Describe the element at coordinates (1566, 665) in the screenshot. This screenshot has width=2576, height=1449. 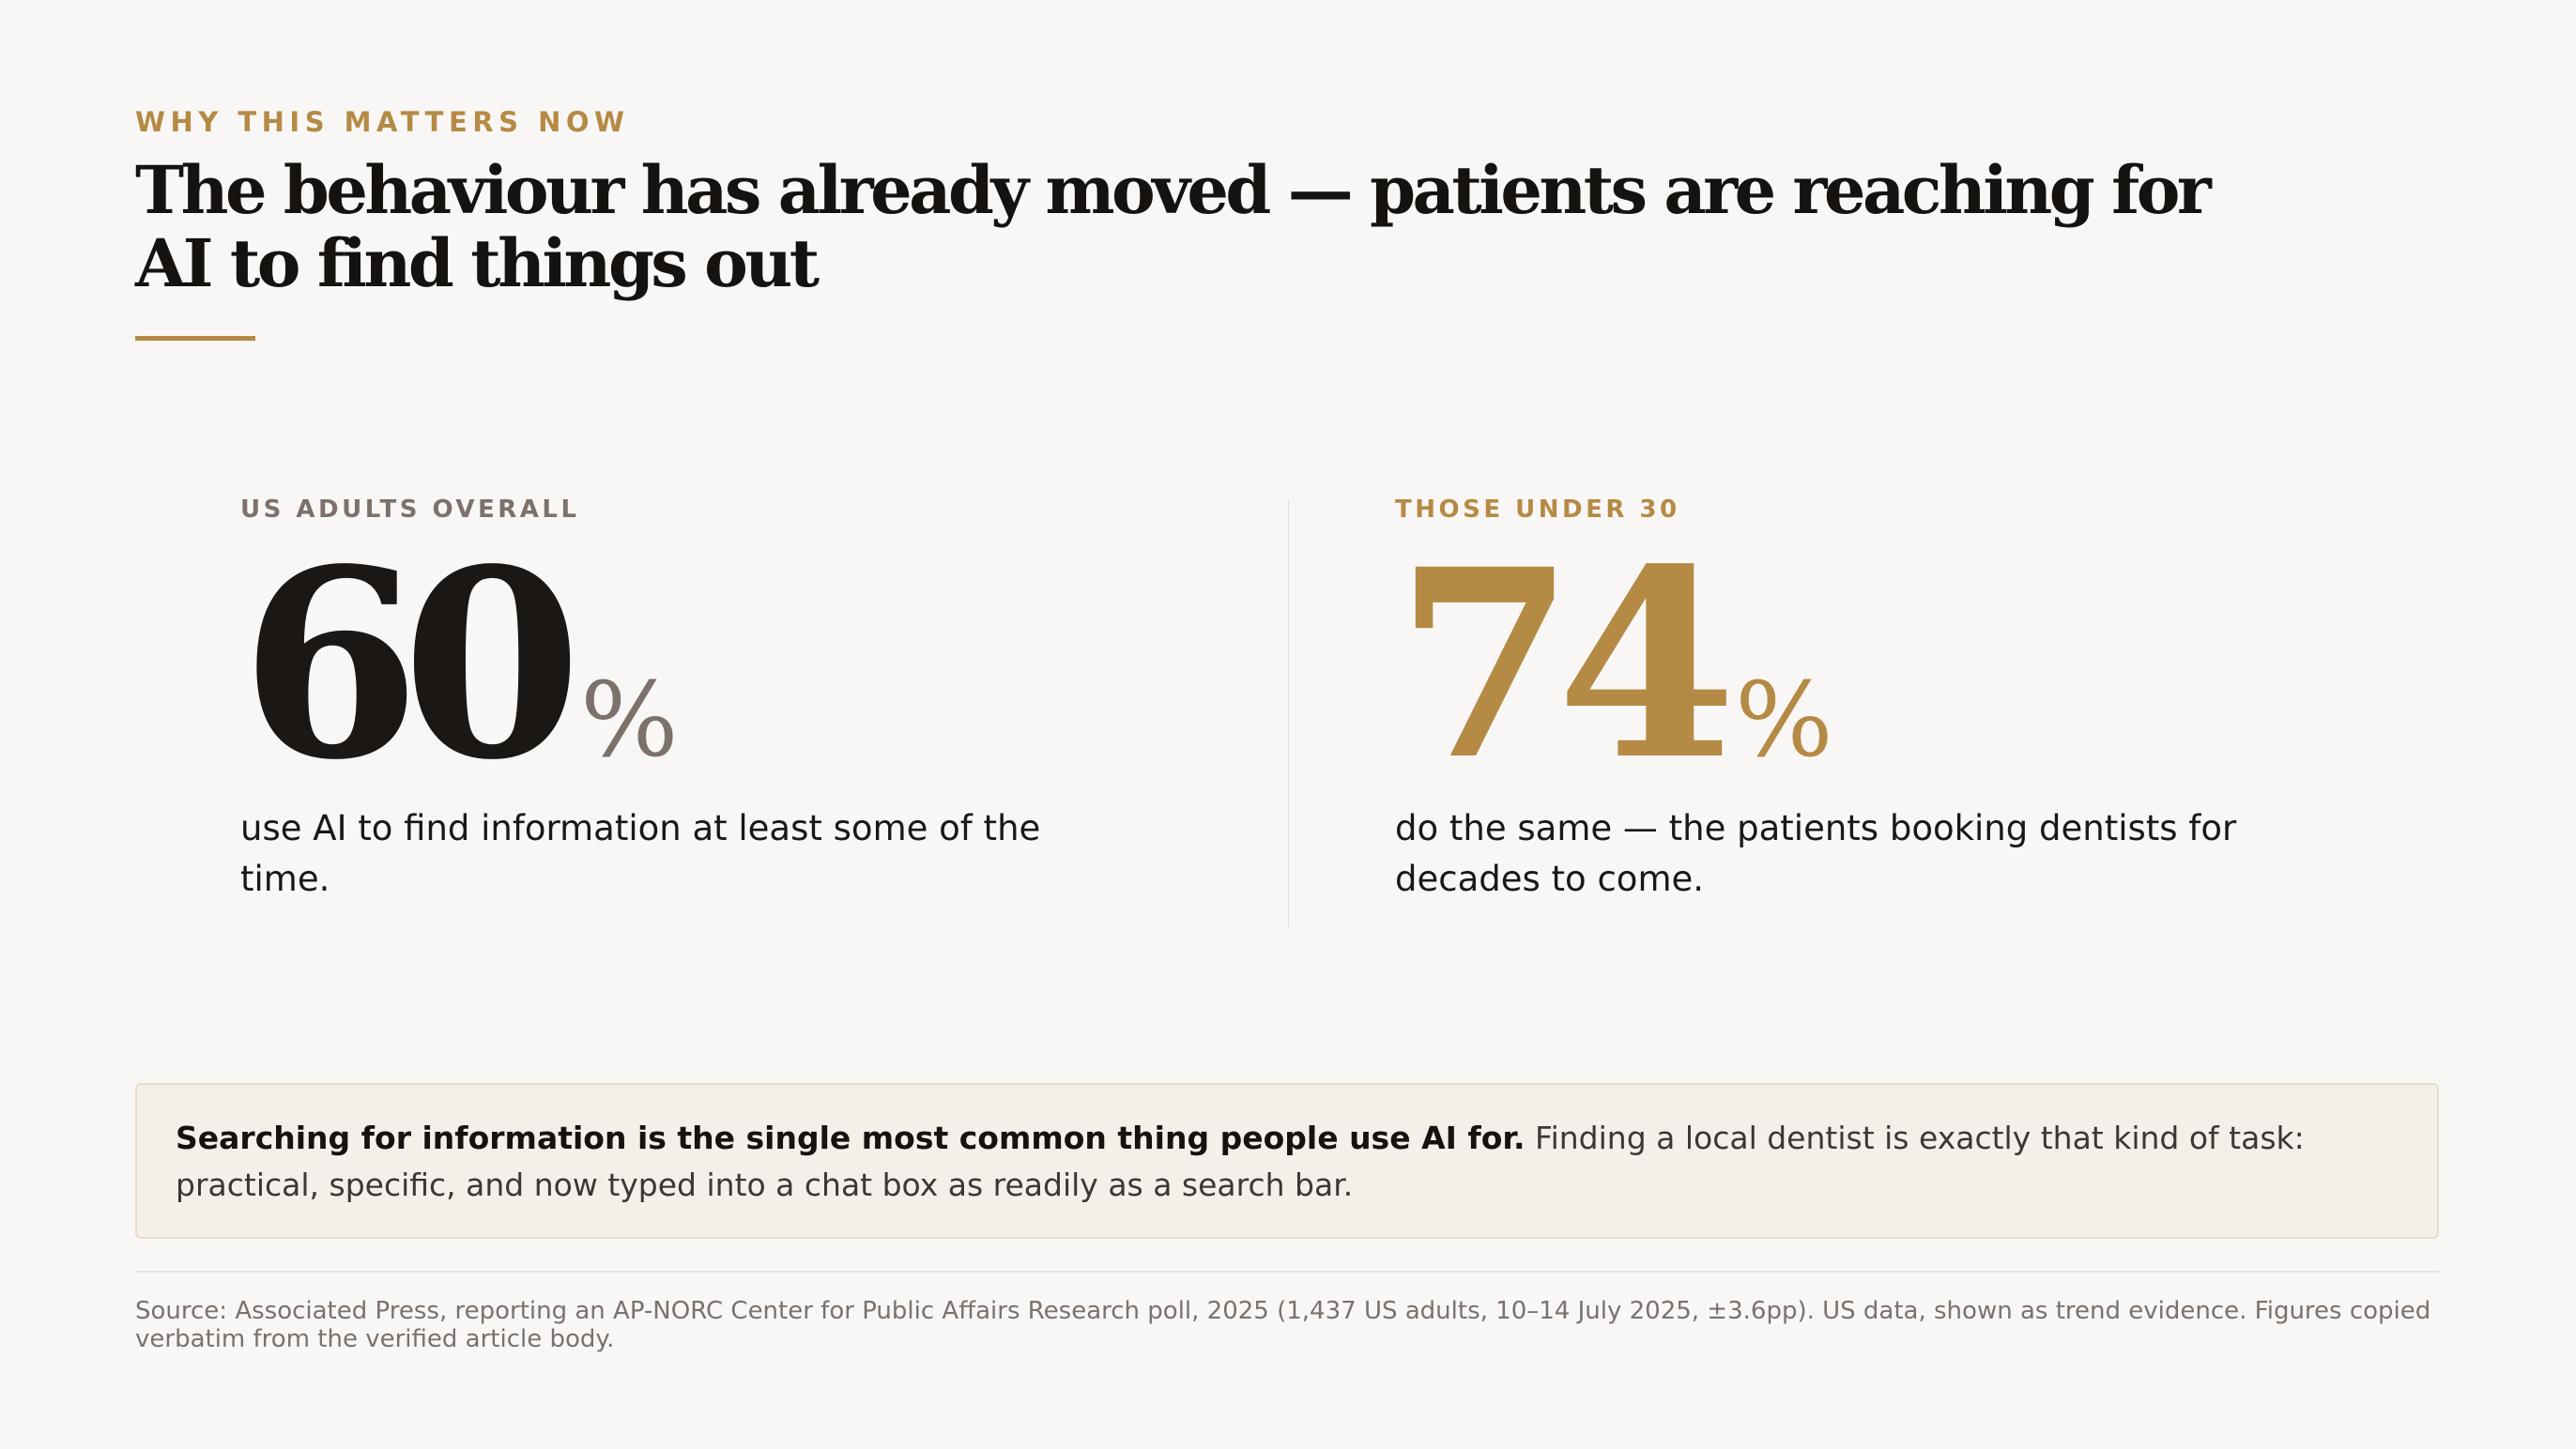
I see `stat-value: 74` at that location.